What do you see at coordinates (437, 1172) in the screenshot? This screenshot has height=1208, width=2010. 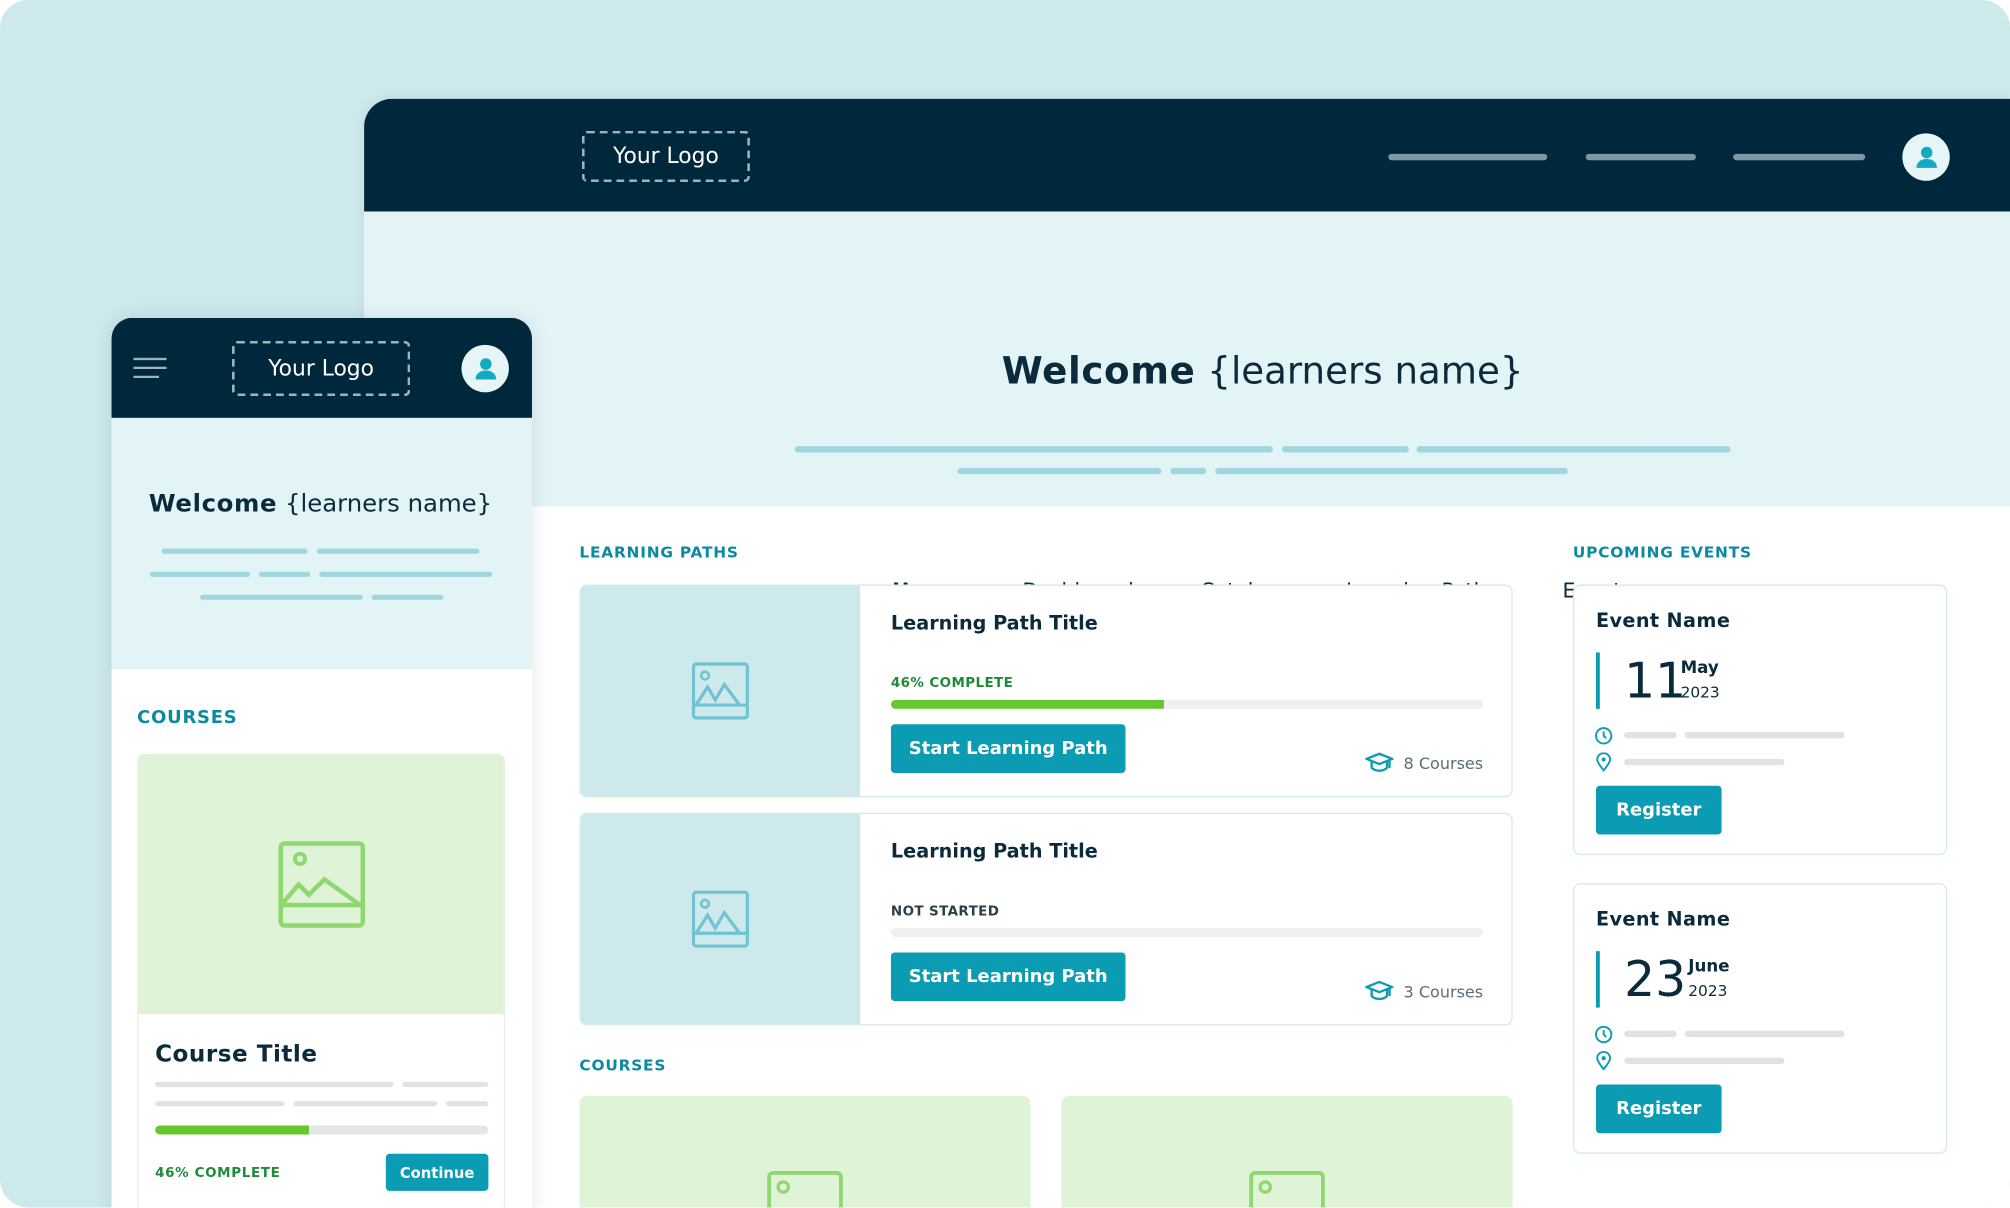 I see `continue-button: Continue` at bounding box center [437, 1172].